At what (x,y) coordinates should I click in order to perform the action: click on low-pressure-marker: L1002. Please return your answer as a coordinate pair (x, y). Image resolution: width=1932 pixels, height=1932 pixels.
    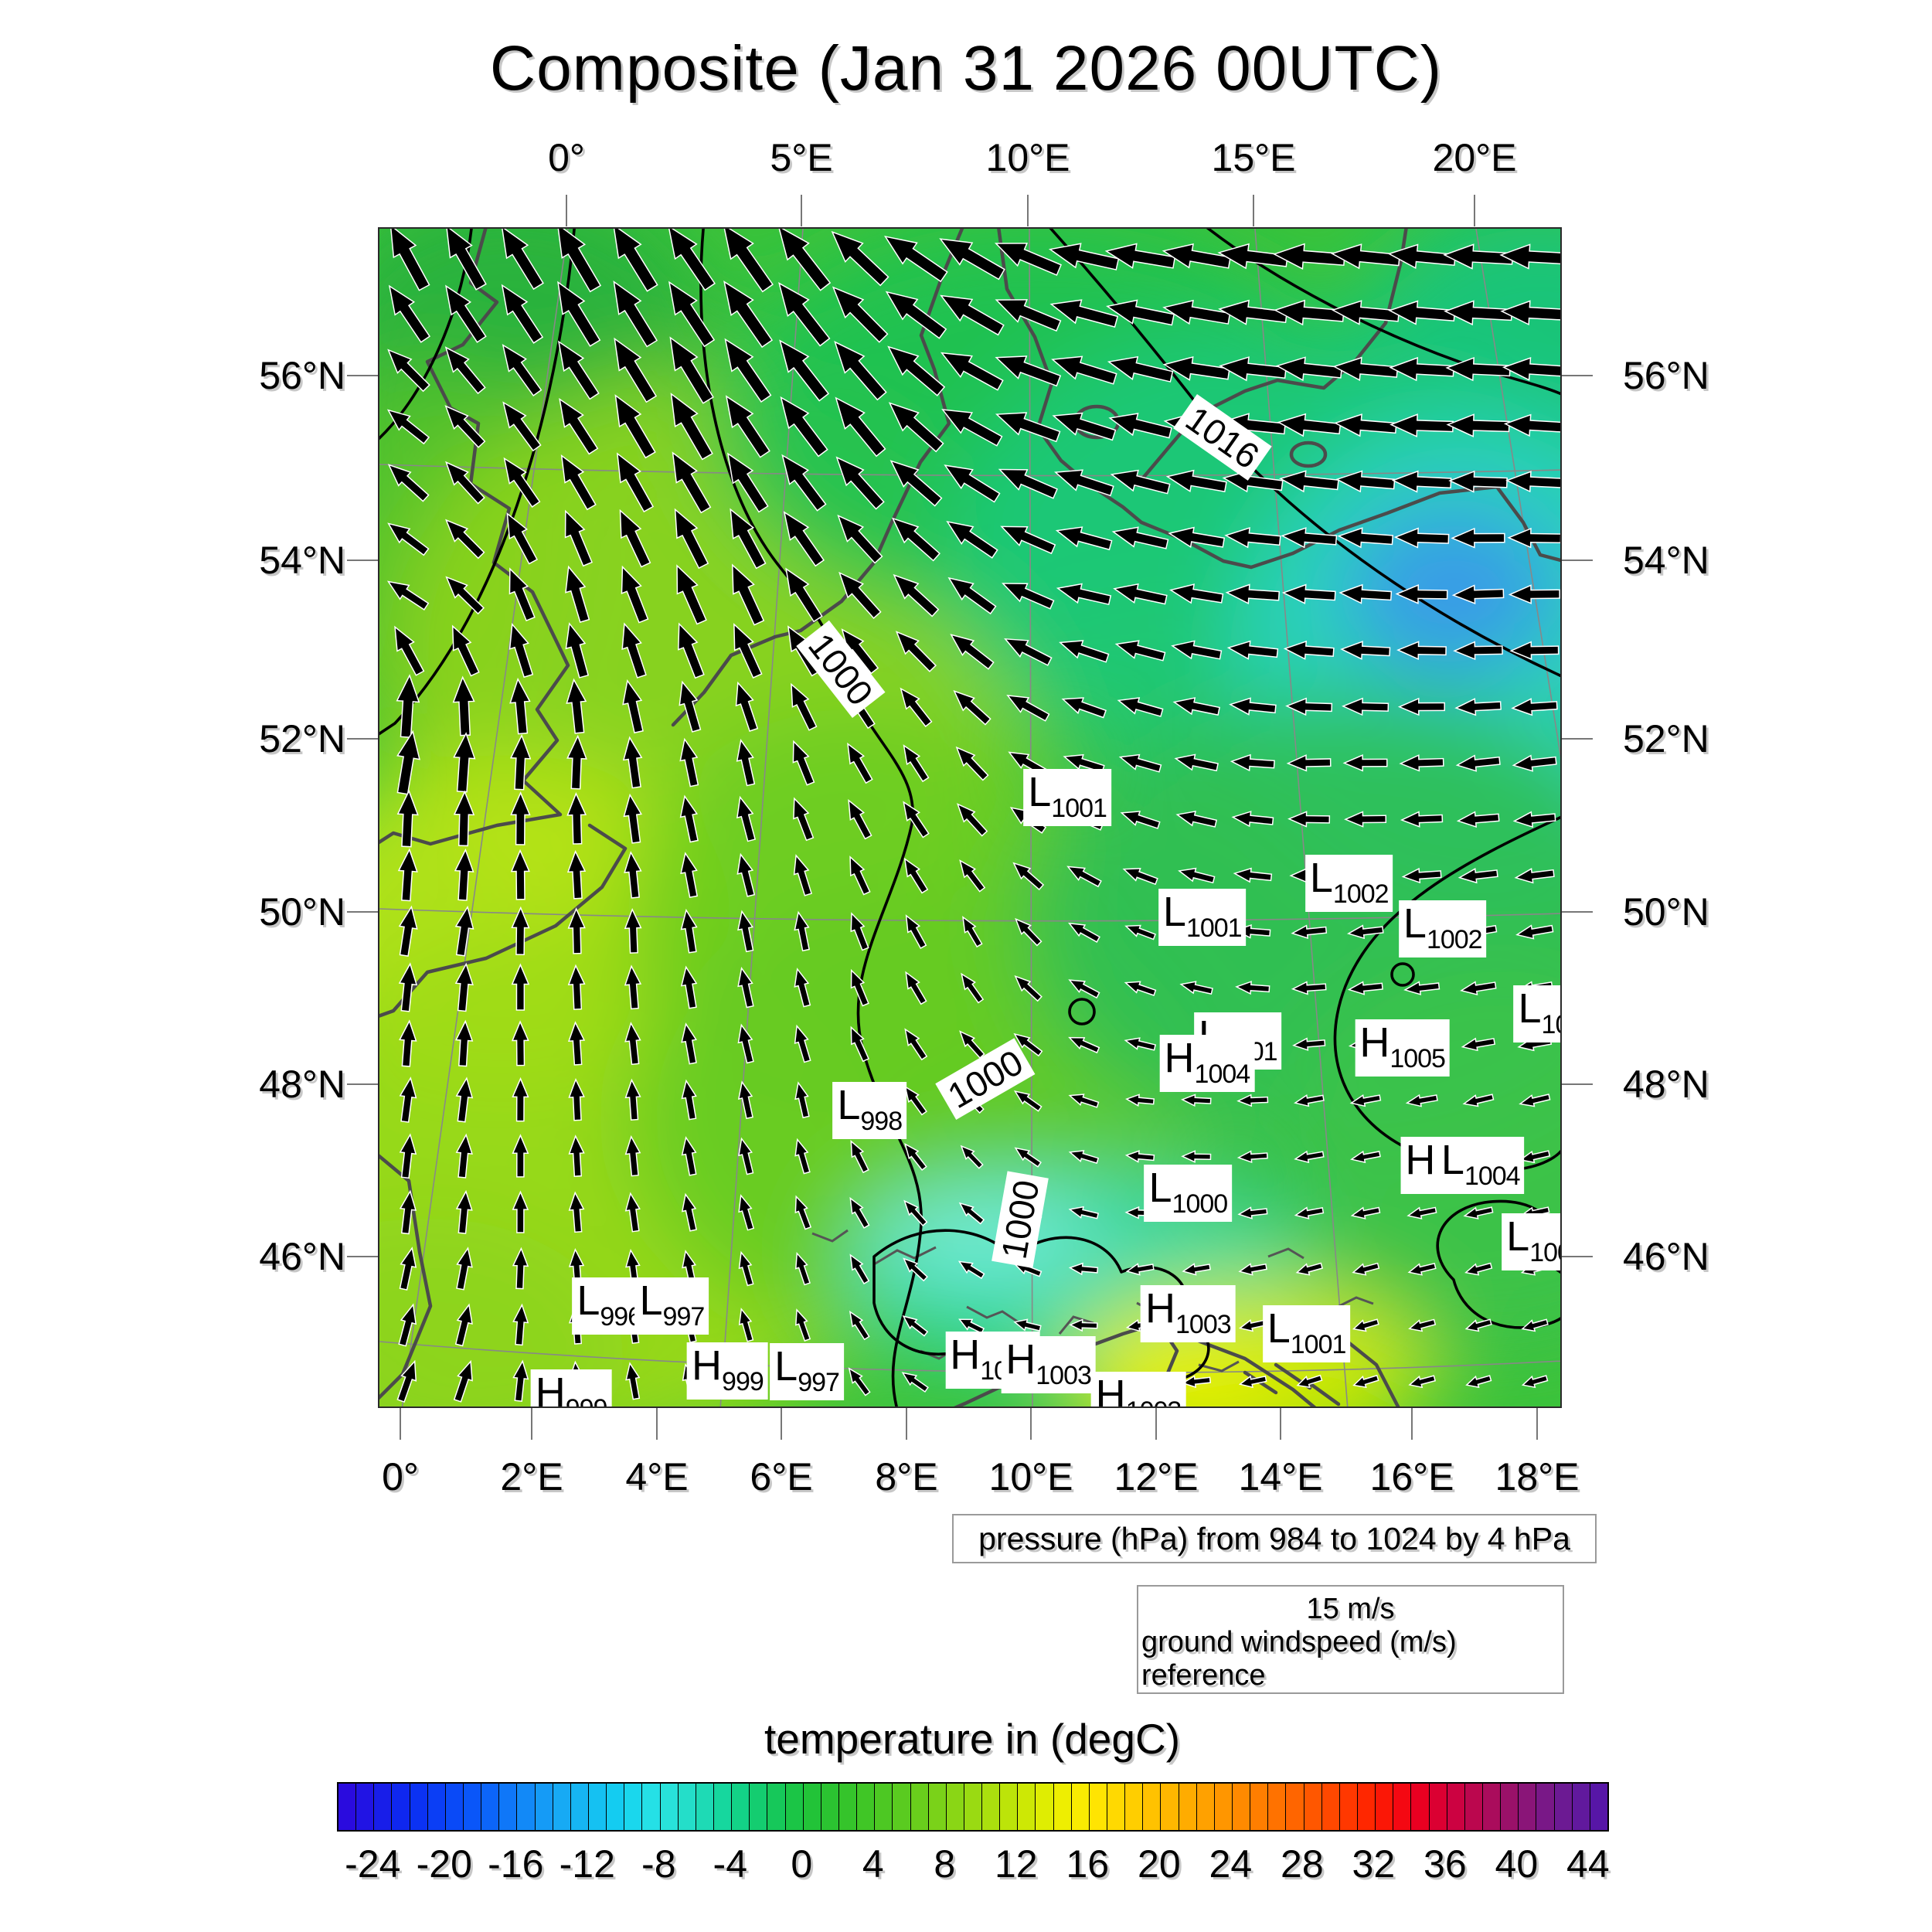
    Looking at the image, I should click on (1348, 883).